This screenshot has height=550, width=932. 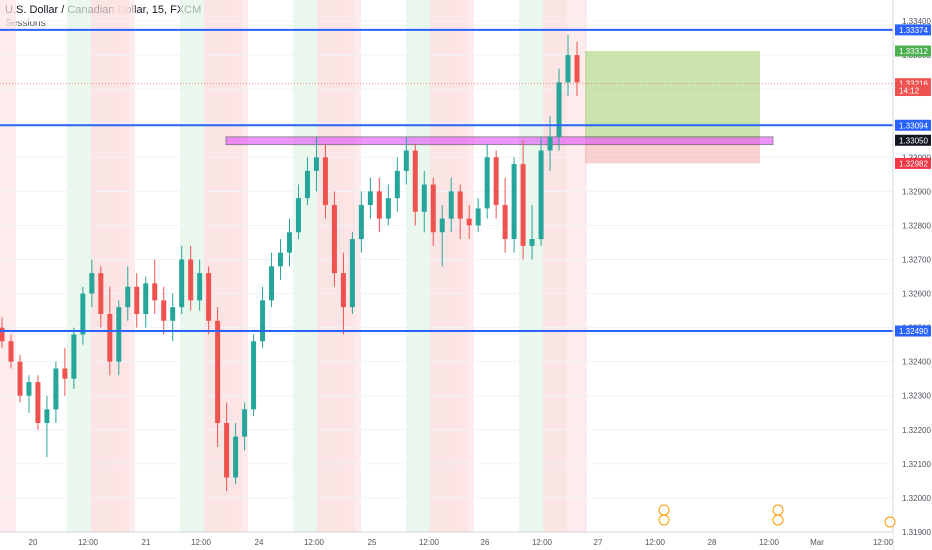 What do you see at coordinates (817, 542) in the screenshot?
I see `time-tick-label: Mar` at bounding box center [817, 542].